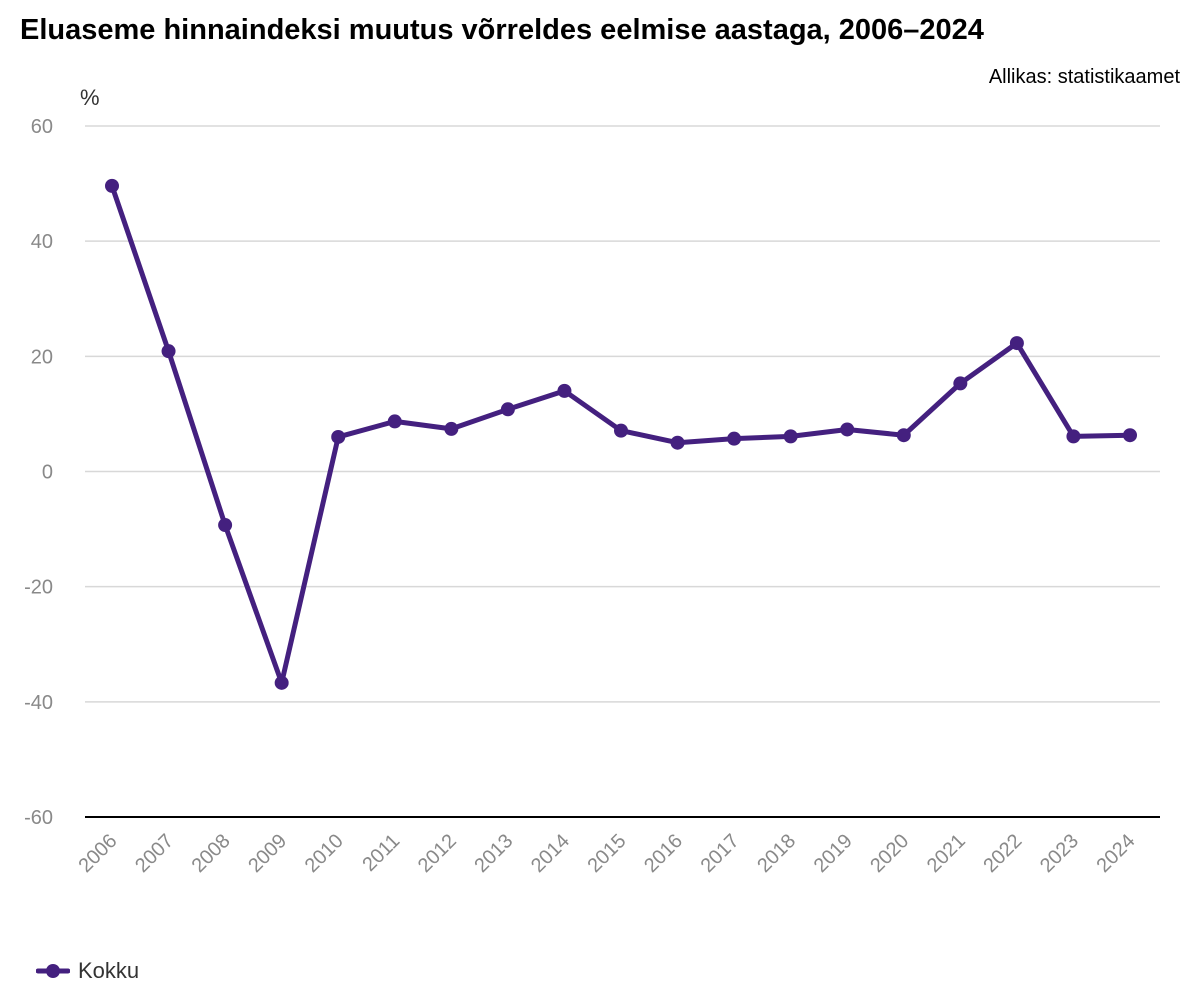  What do you see at coordinates (776, 853) in the screenshot?
I see `x-tick-label: 2018` at bounding box center [776, 853].